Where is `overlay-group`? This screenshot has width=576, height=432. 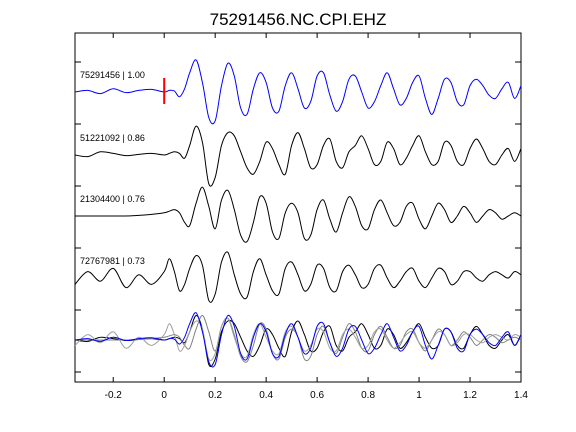
overlay-group is located at coordinates (298, 340).